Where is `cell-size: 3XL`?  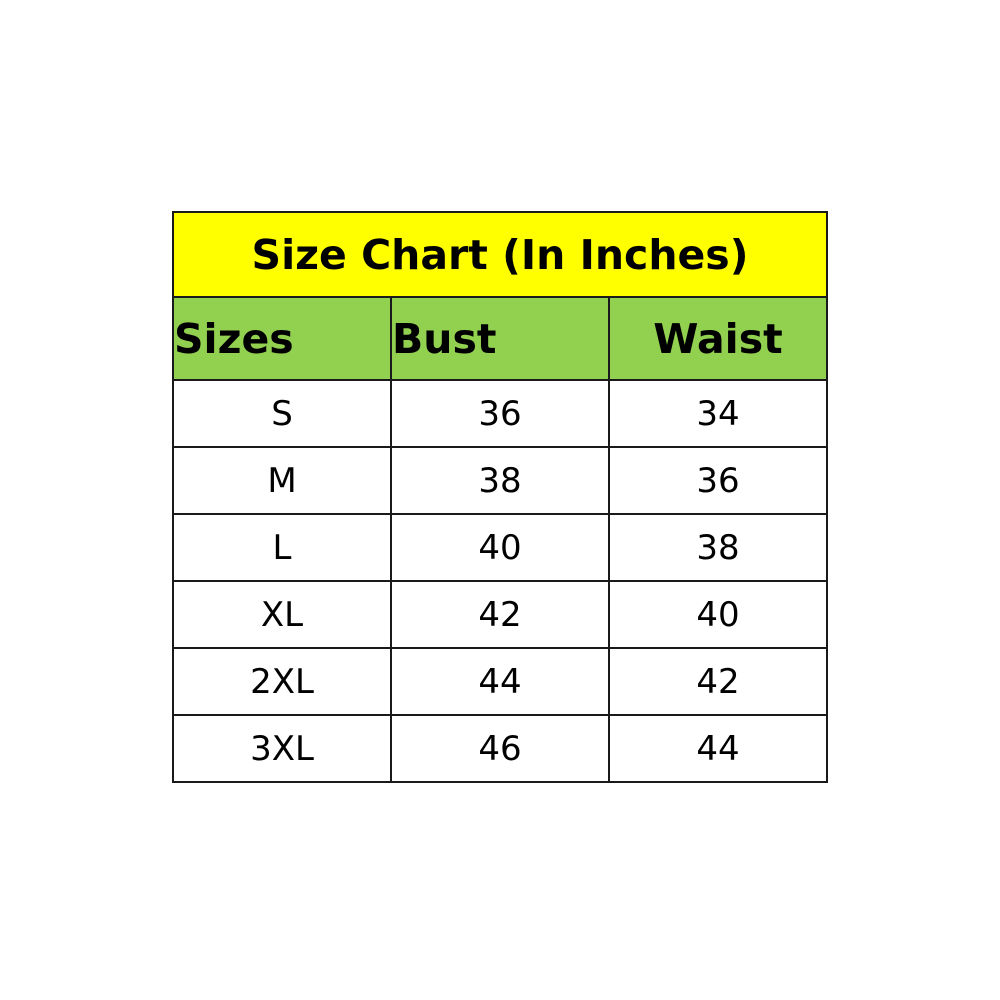 cell-size: 3XL is located at coordinates (282, 748).